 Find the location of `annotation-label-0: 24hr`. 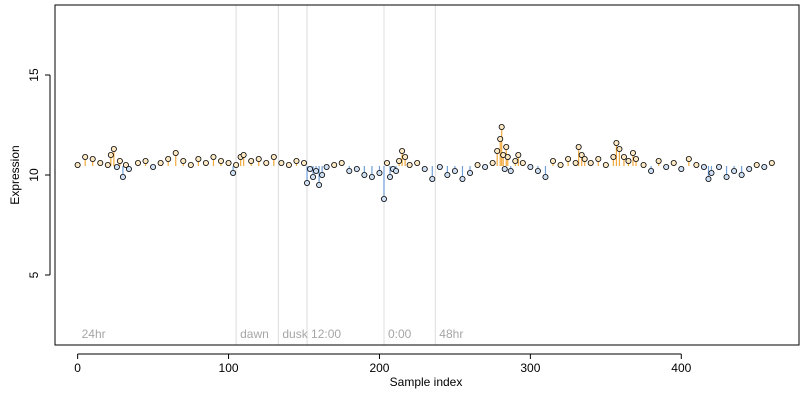

annotation-label-0: 24hr is located at coordinates (94, 334).